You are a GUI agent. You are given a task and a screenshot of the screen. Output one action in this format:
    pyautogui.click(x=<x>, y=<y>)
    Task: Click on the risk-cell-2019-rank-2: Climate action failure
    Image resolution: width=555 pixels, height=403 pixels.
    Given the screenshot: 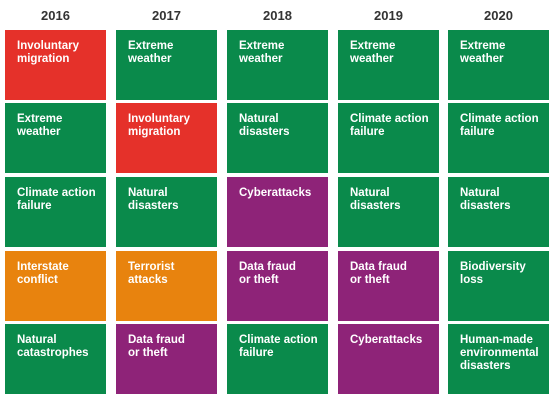 What is the action you would take?
    pyautogui.click(x=388, y=138)
    